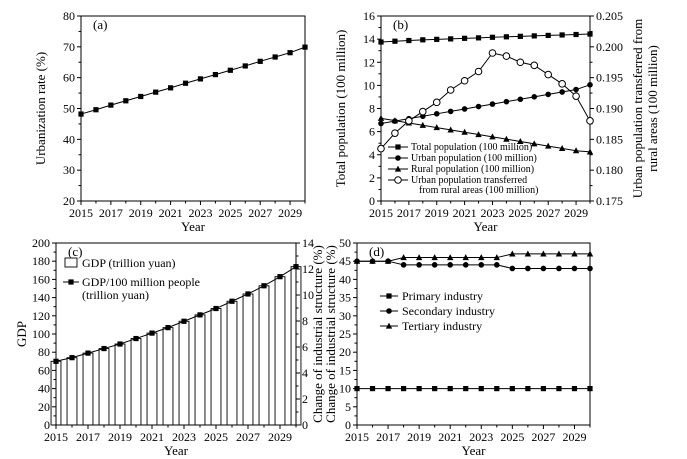 Image resolution: width=687 pixels, height=459 pixels. I want to click on y2-tick-label: 0.180, so click(609, 170).